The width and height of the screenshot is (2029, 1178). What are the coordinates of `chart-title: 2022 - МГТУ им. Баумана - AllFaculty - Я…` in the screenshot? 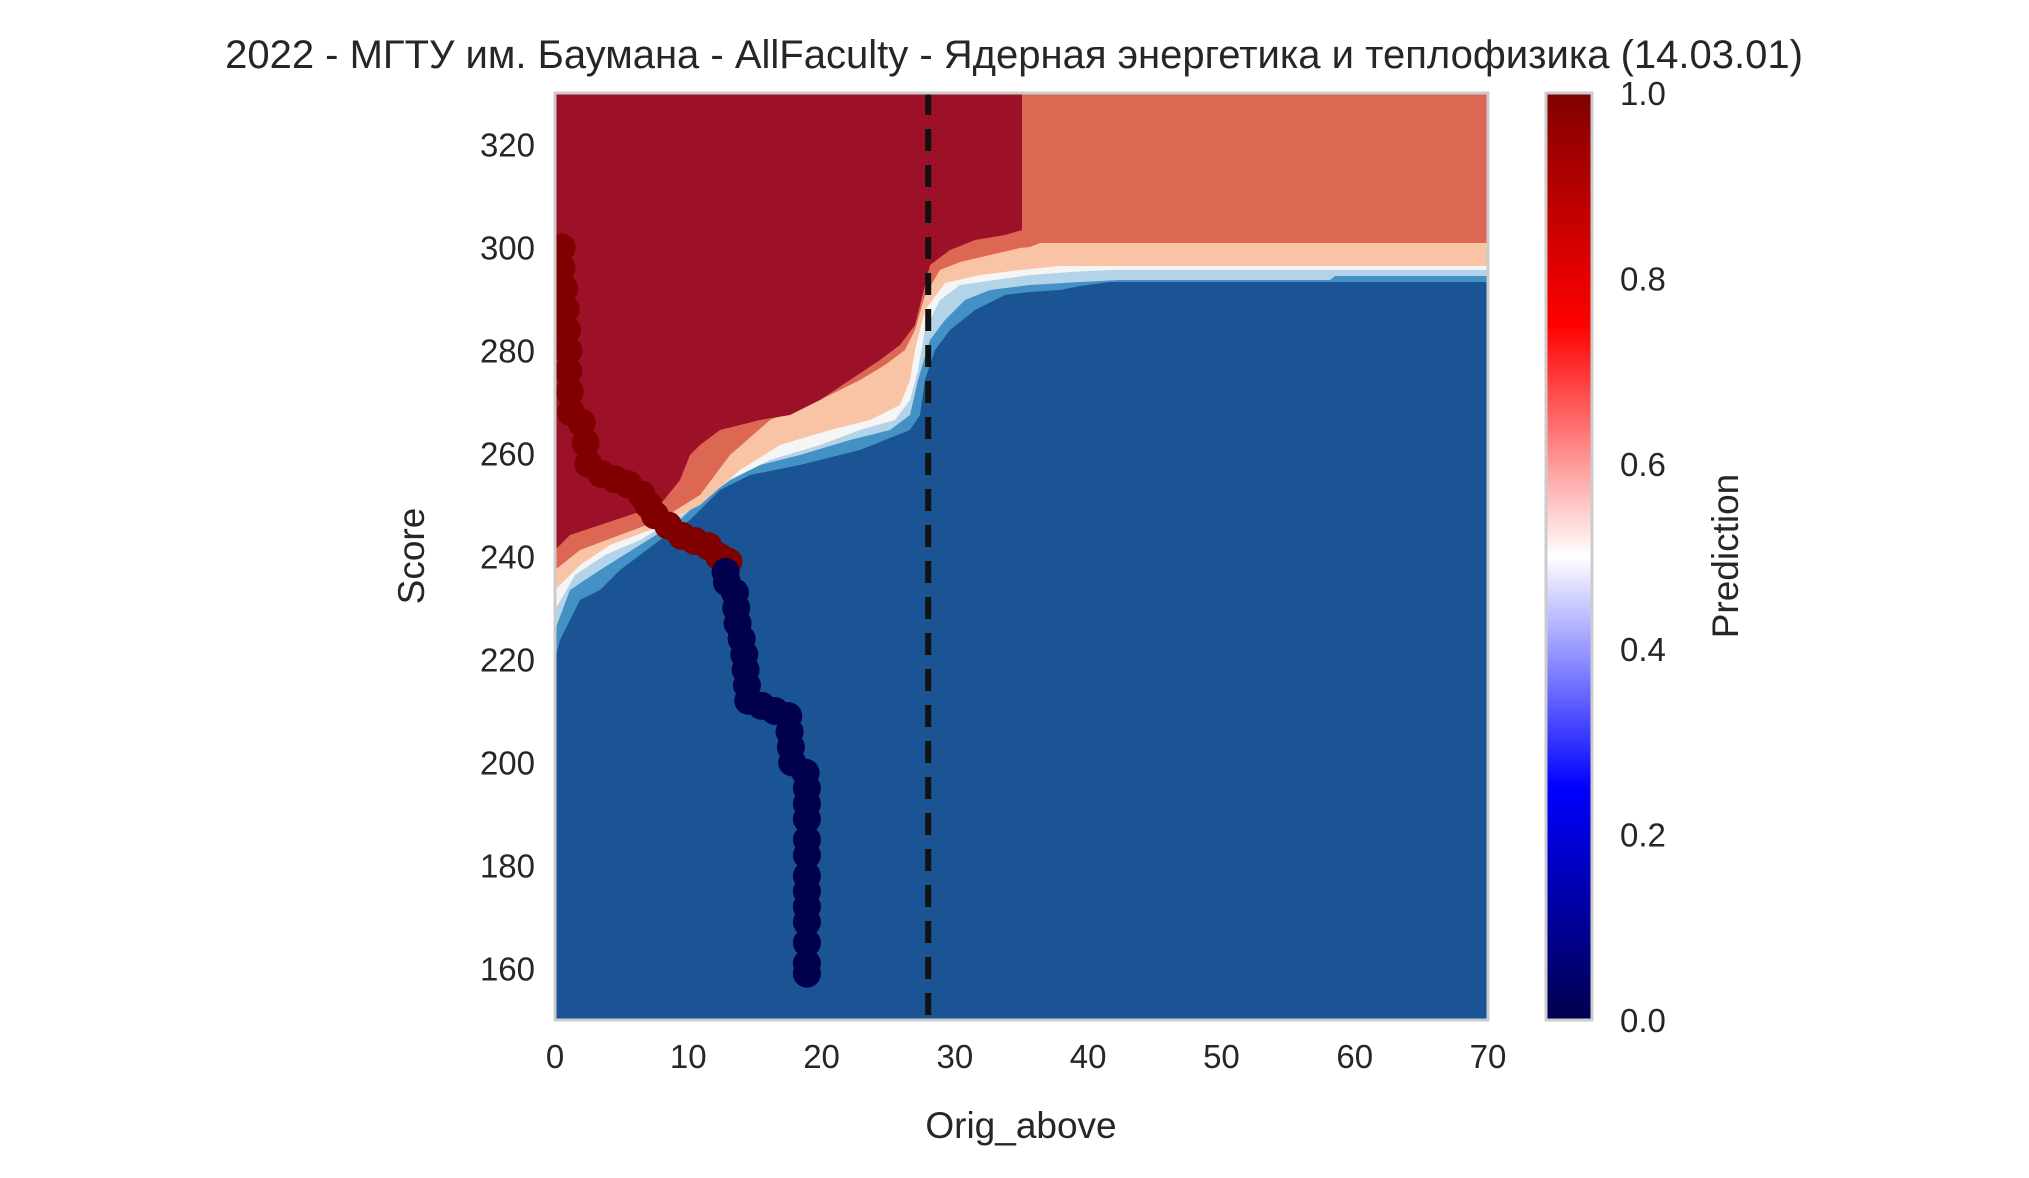 It's located at (1014, 55).